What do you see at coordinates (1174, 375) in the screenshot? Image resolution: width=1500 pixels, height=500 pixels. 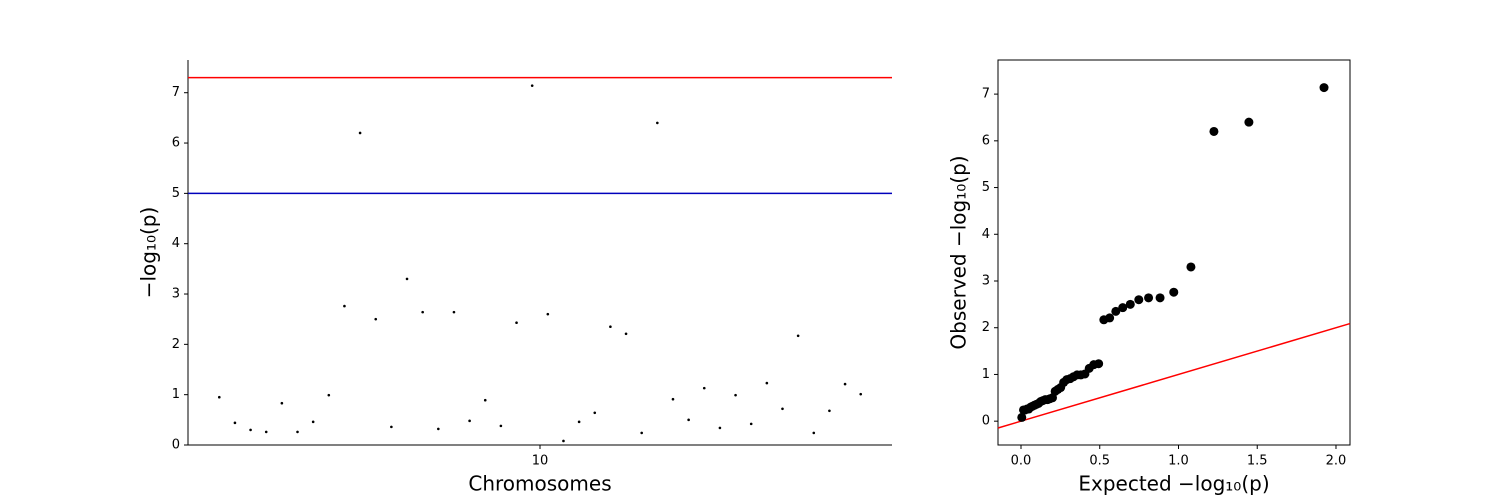 I see `reference-line` at bounding box center [1174, 375].